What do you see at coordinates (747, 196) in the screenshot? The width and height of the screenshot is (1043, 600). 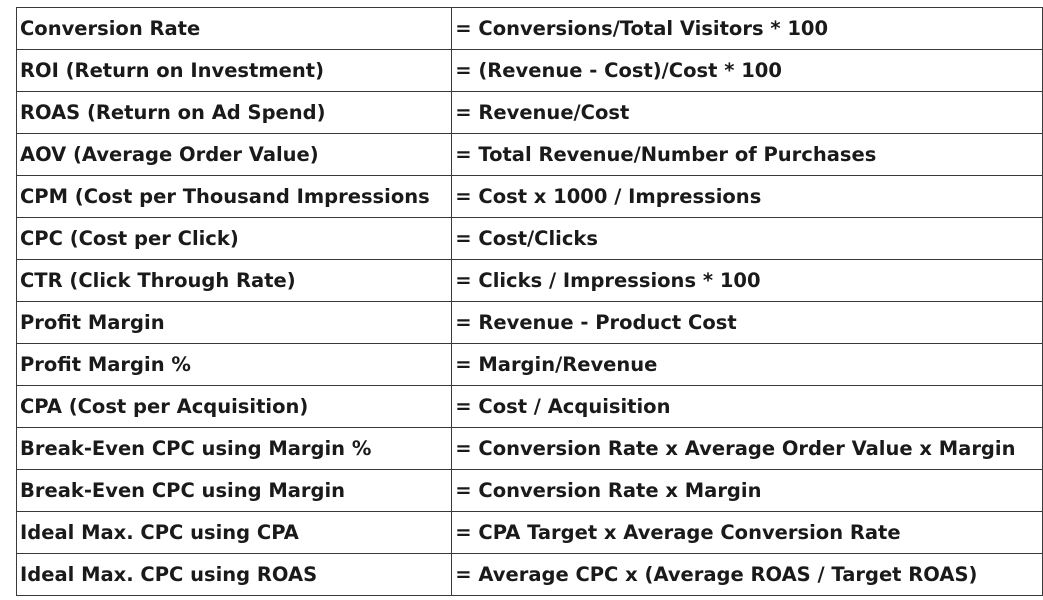 I see `metric-formula-cell: = Cost x 1000 / Impressions` at bounding box center [747, 196].